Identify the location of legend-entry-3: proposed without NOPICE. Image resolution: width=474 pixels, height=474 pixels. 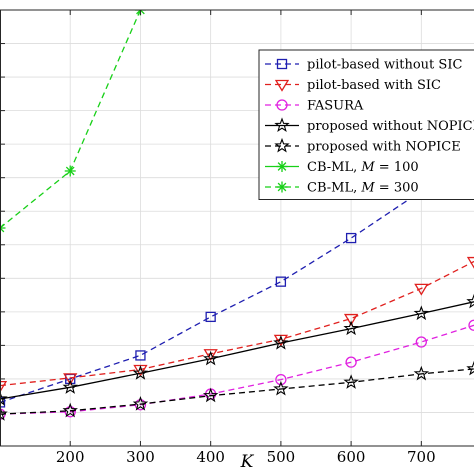
(369, 125).